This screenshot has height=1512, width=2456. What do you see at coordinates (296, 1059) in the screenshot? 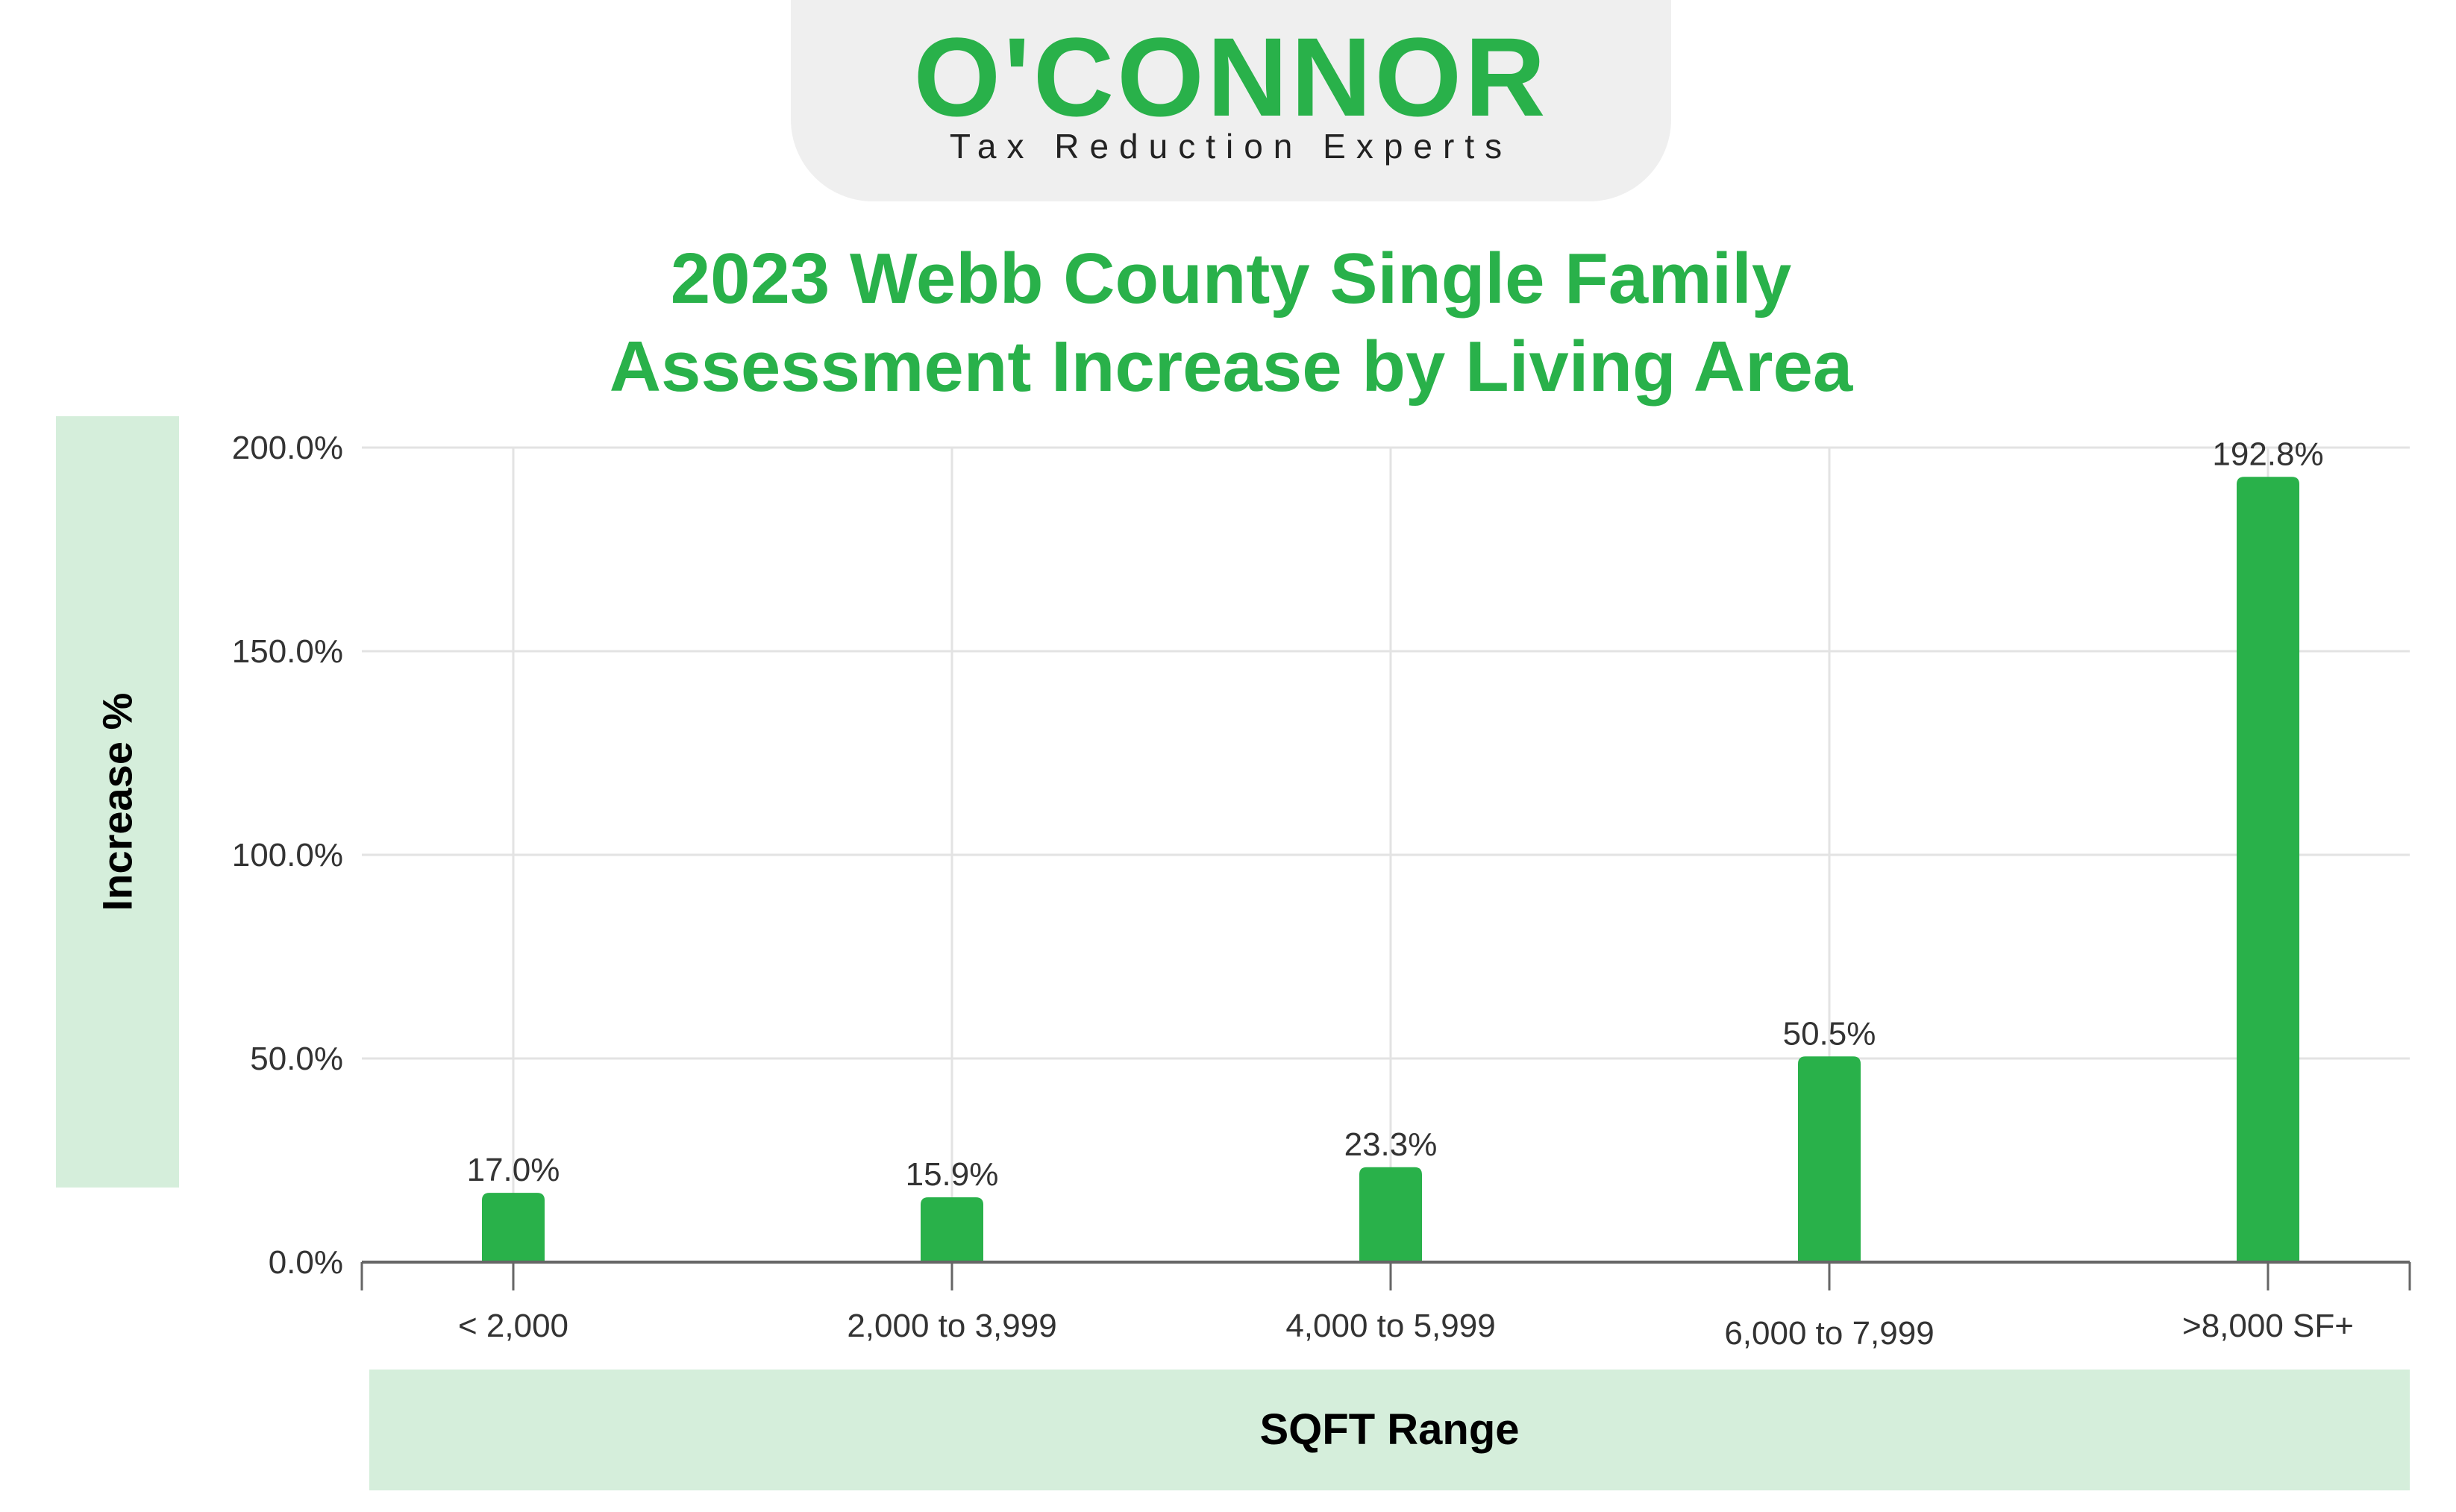
I see `y-tick-label: 50.0%` at bounding box center [296, 1059].